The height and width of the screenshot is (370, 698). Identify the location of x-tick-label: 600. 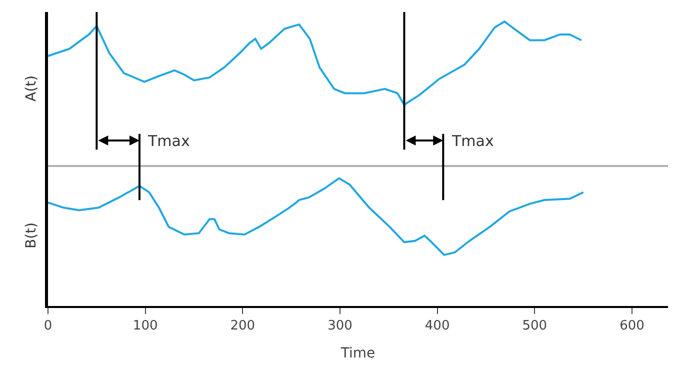
(632, 326).